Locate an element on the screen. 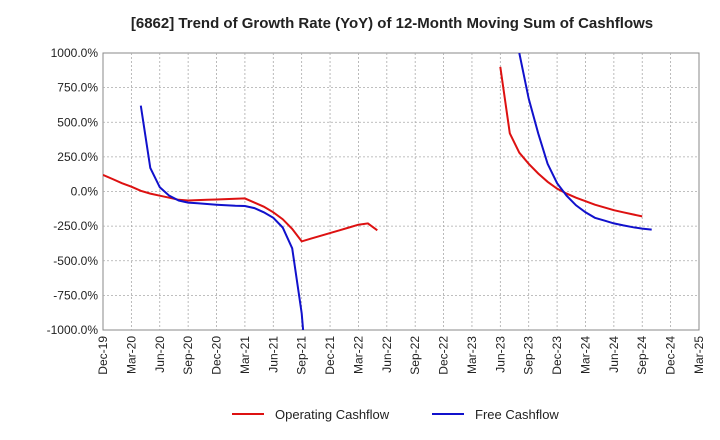 The image size is (720, 440). x-tick-label: Mar-22 is located at coordinates (358, 355).